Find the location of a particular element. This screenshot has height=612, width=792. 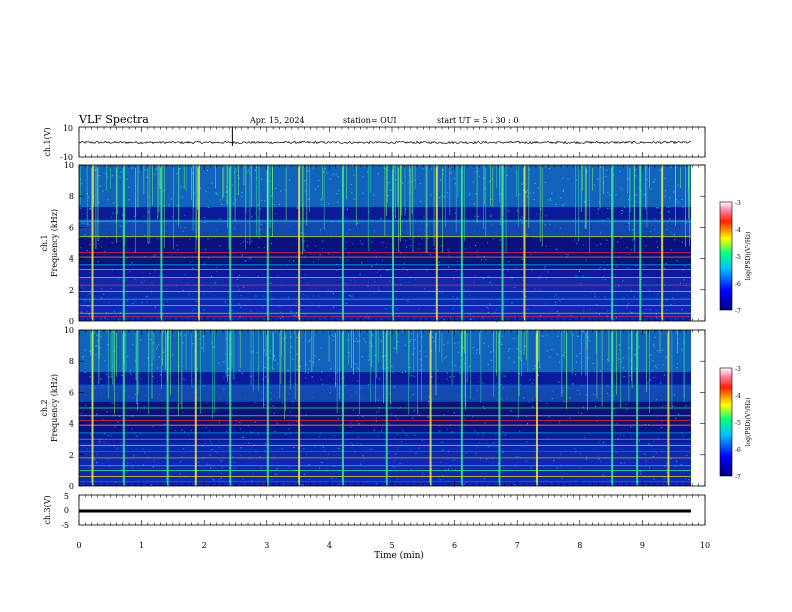

ch1-waveform-panel: 10 -10 ch.1(V) is located at coordinates (374, 143).